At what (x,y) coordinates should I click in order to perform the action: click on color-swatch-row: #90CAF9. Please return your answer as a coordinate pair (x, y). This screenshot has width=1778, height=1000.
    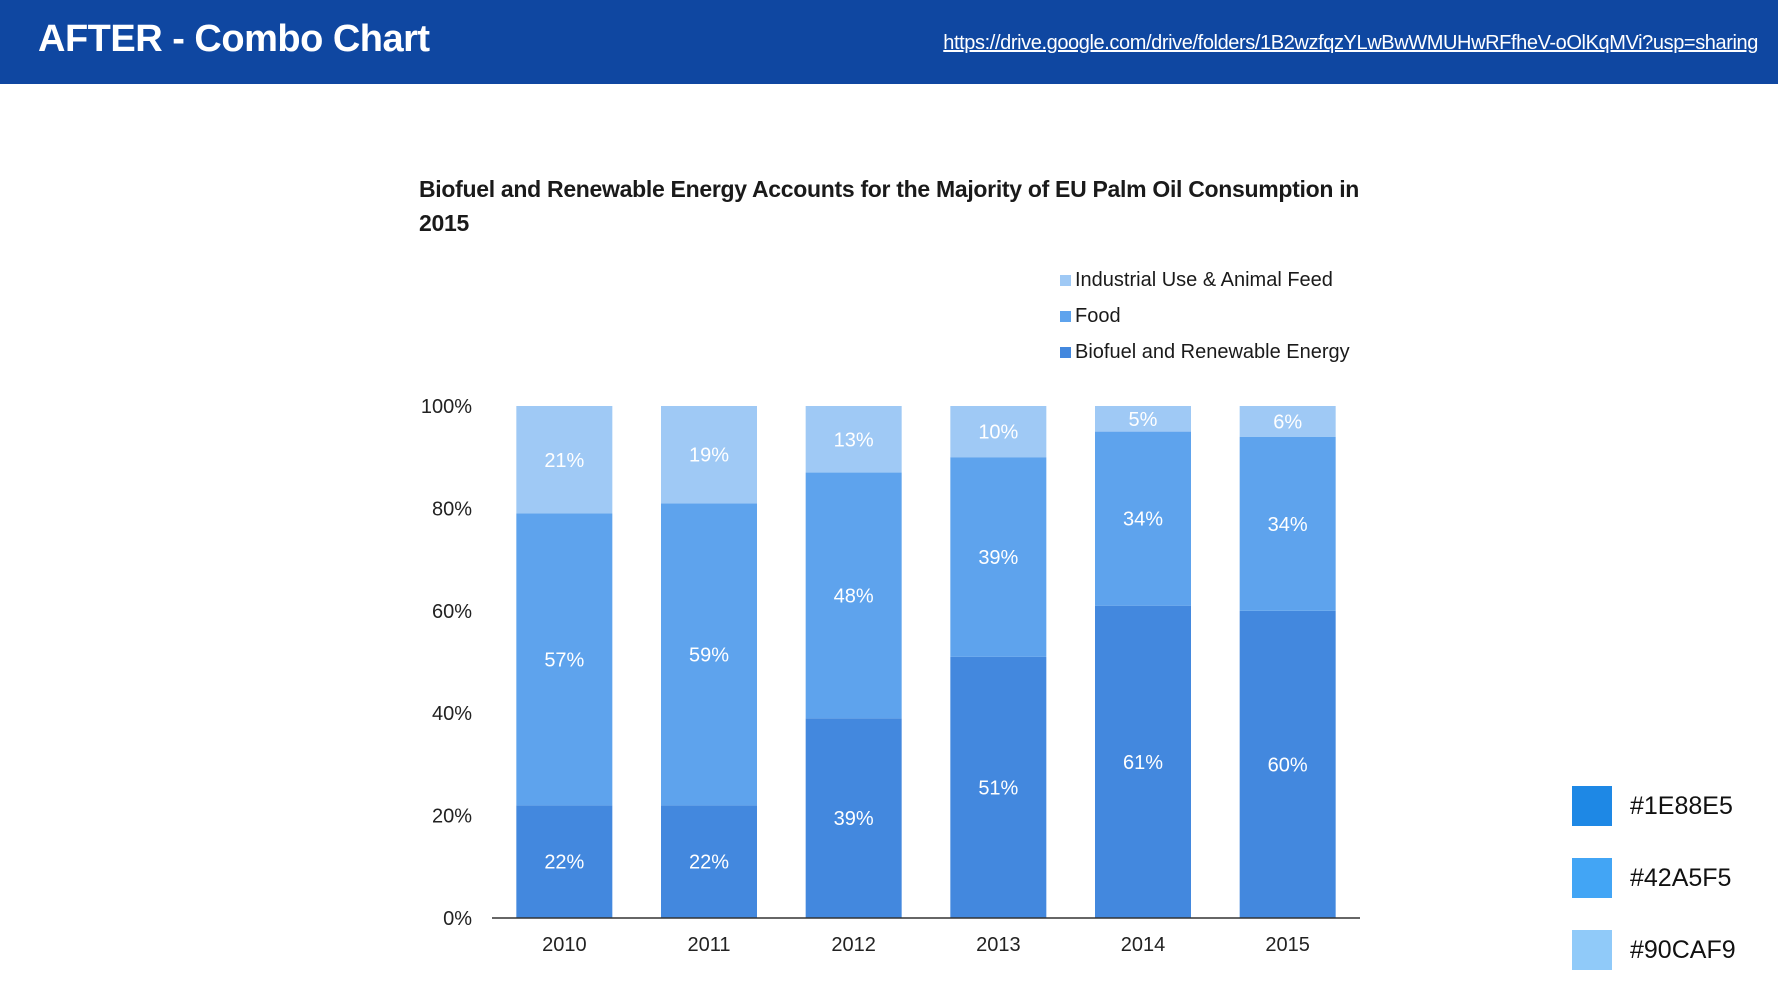
    Looking at the image, I should click on (1654, 950).